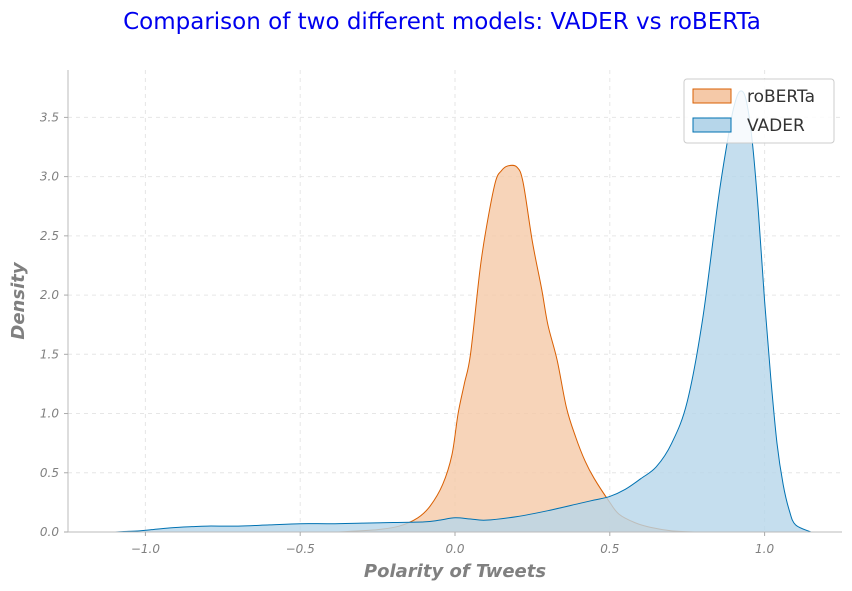 This screenshot has width=852, height=591. I want to click on x-axis-label: Polarity of Tweets, so click(455, 571).